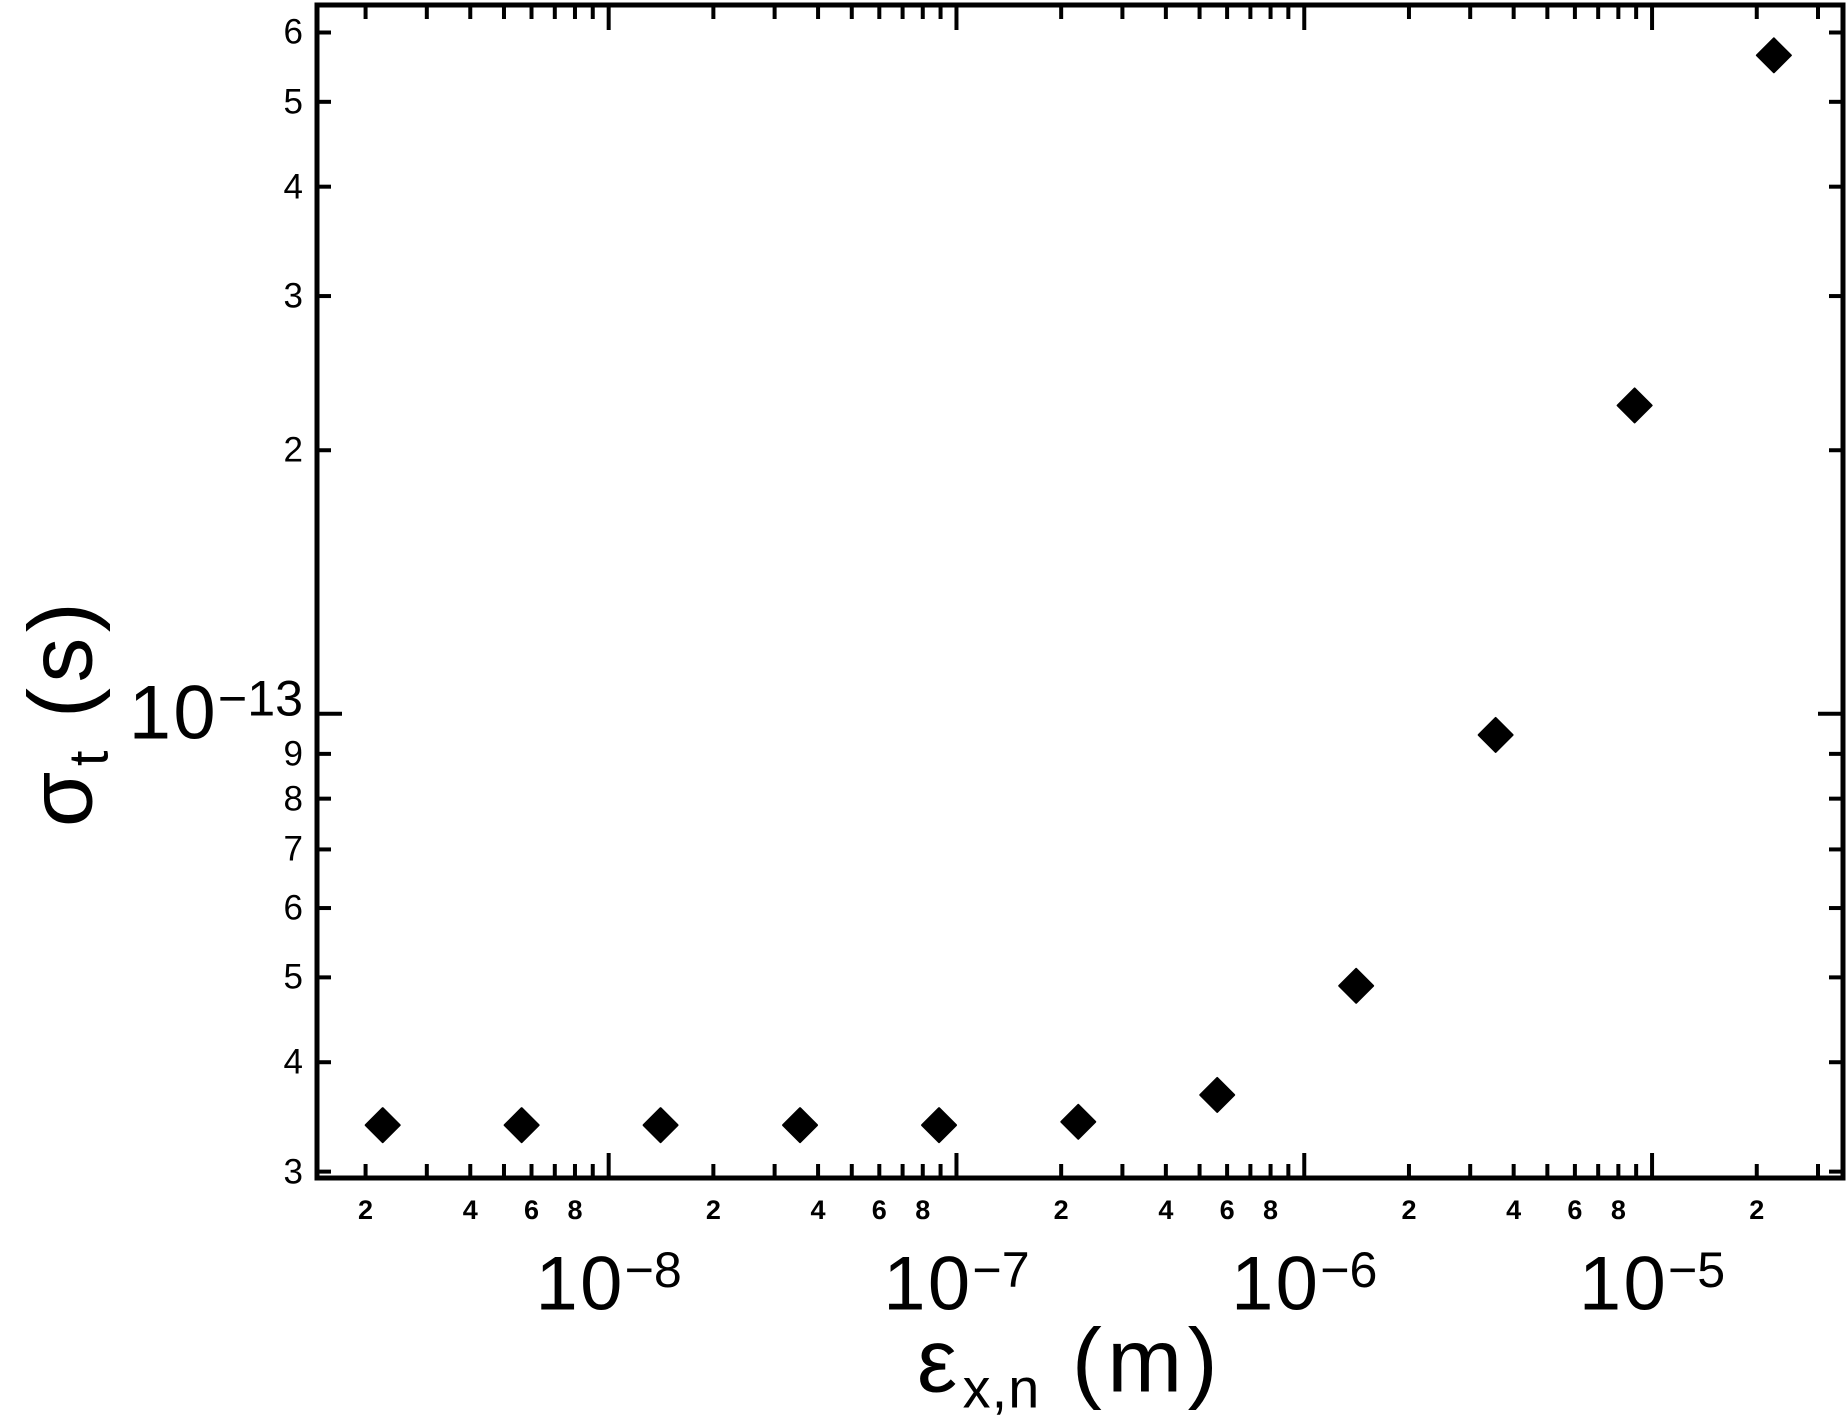  I want to click on y-axis-tick-label: 8, so click(293, 799).